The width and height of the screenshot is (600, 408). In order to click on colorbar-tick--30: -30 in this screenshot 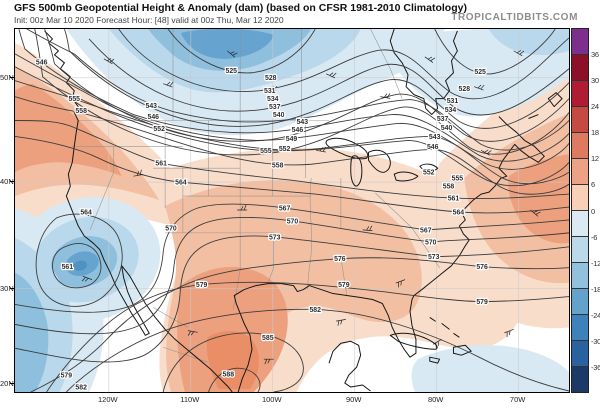, I will do `click(595, 341)`.